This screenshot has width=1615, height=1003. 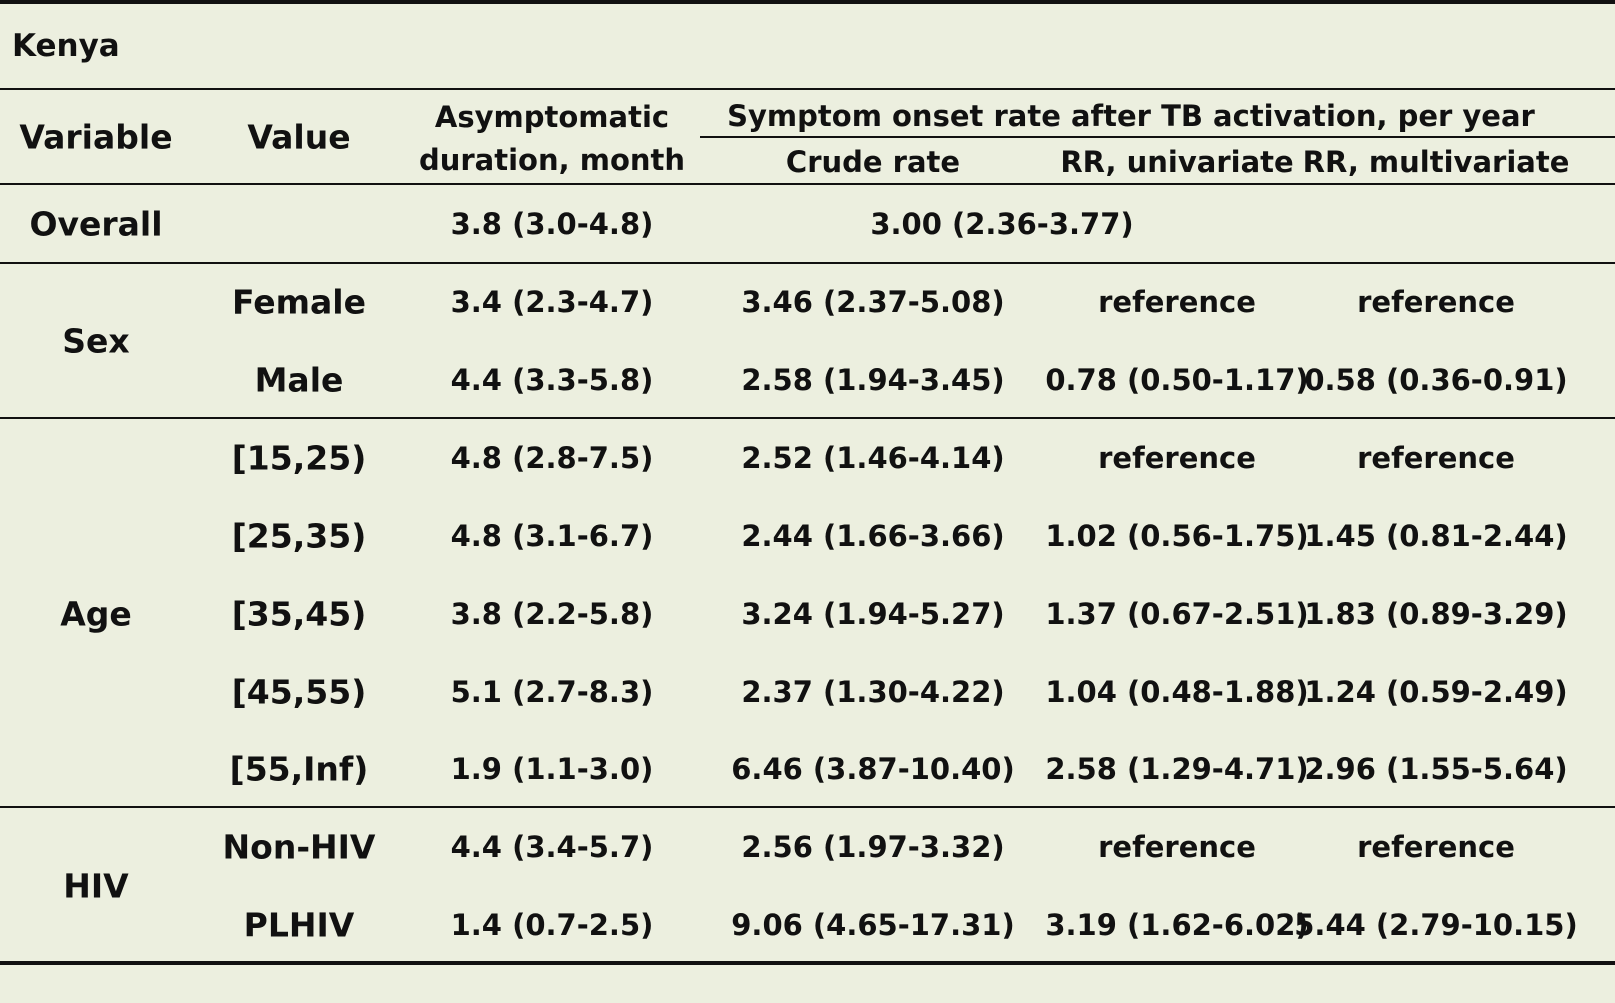 I want to click on rr-multi-cell: 0.58 (0.36-0.91), so click(x=1436, y=380).